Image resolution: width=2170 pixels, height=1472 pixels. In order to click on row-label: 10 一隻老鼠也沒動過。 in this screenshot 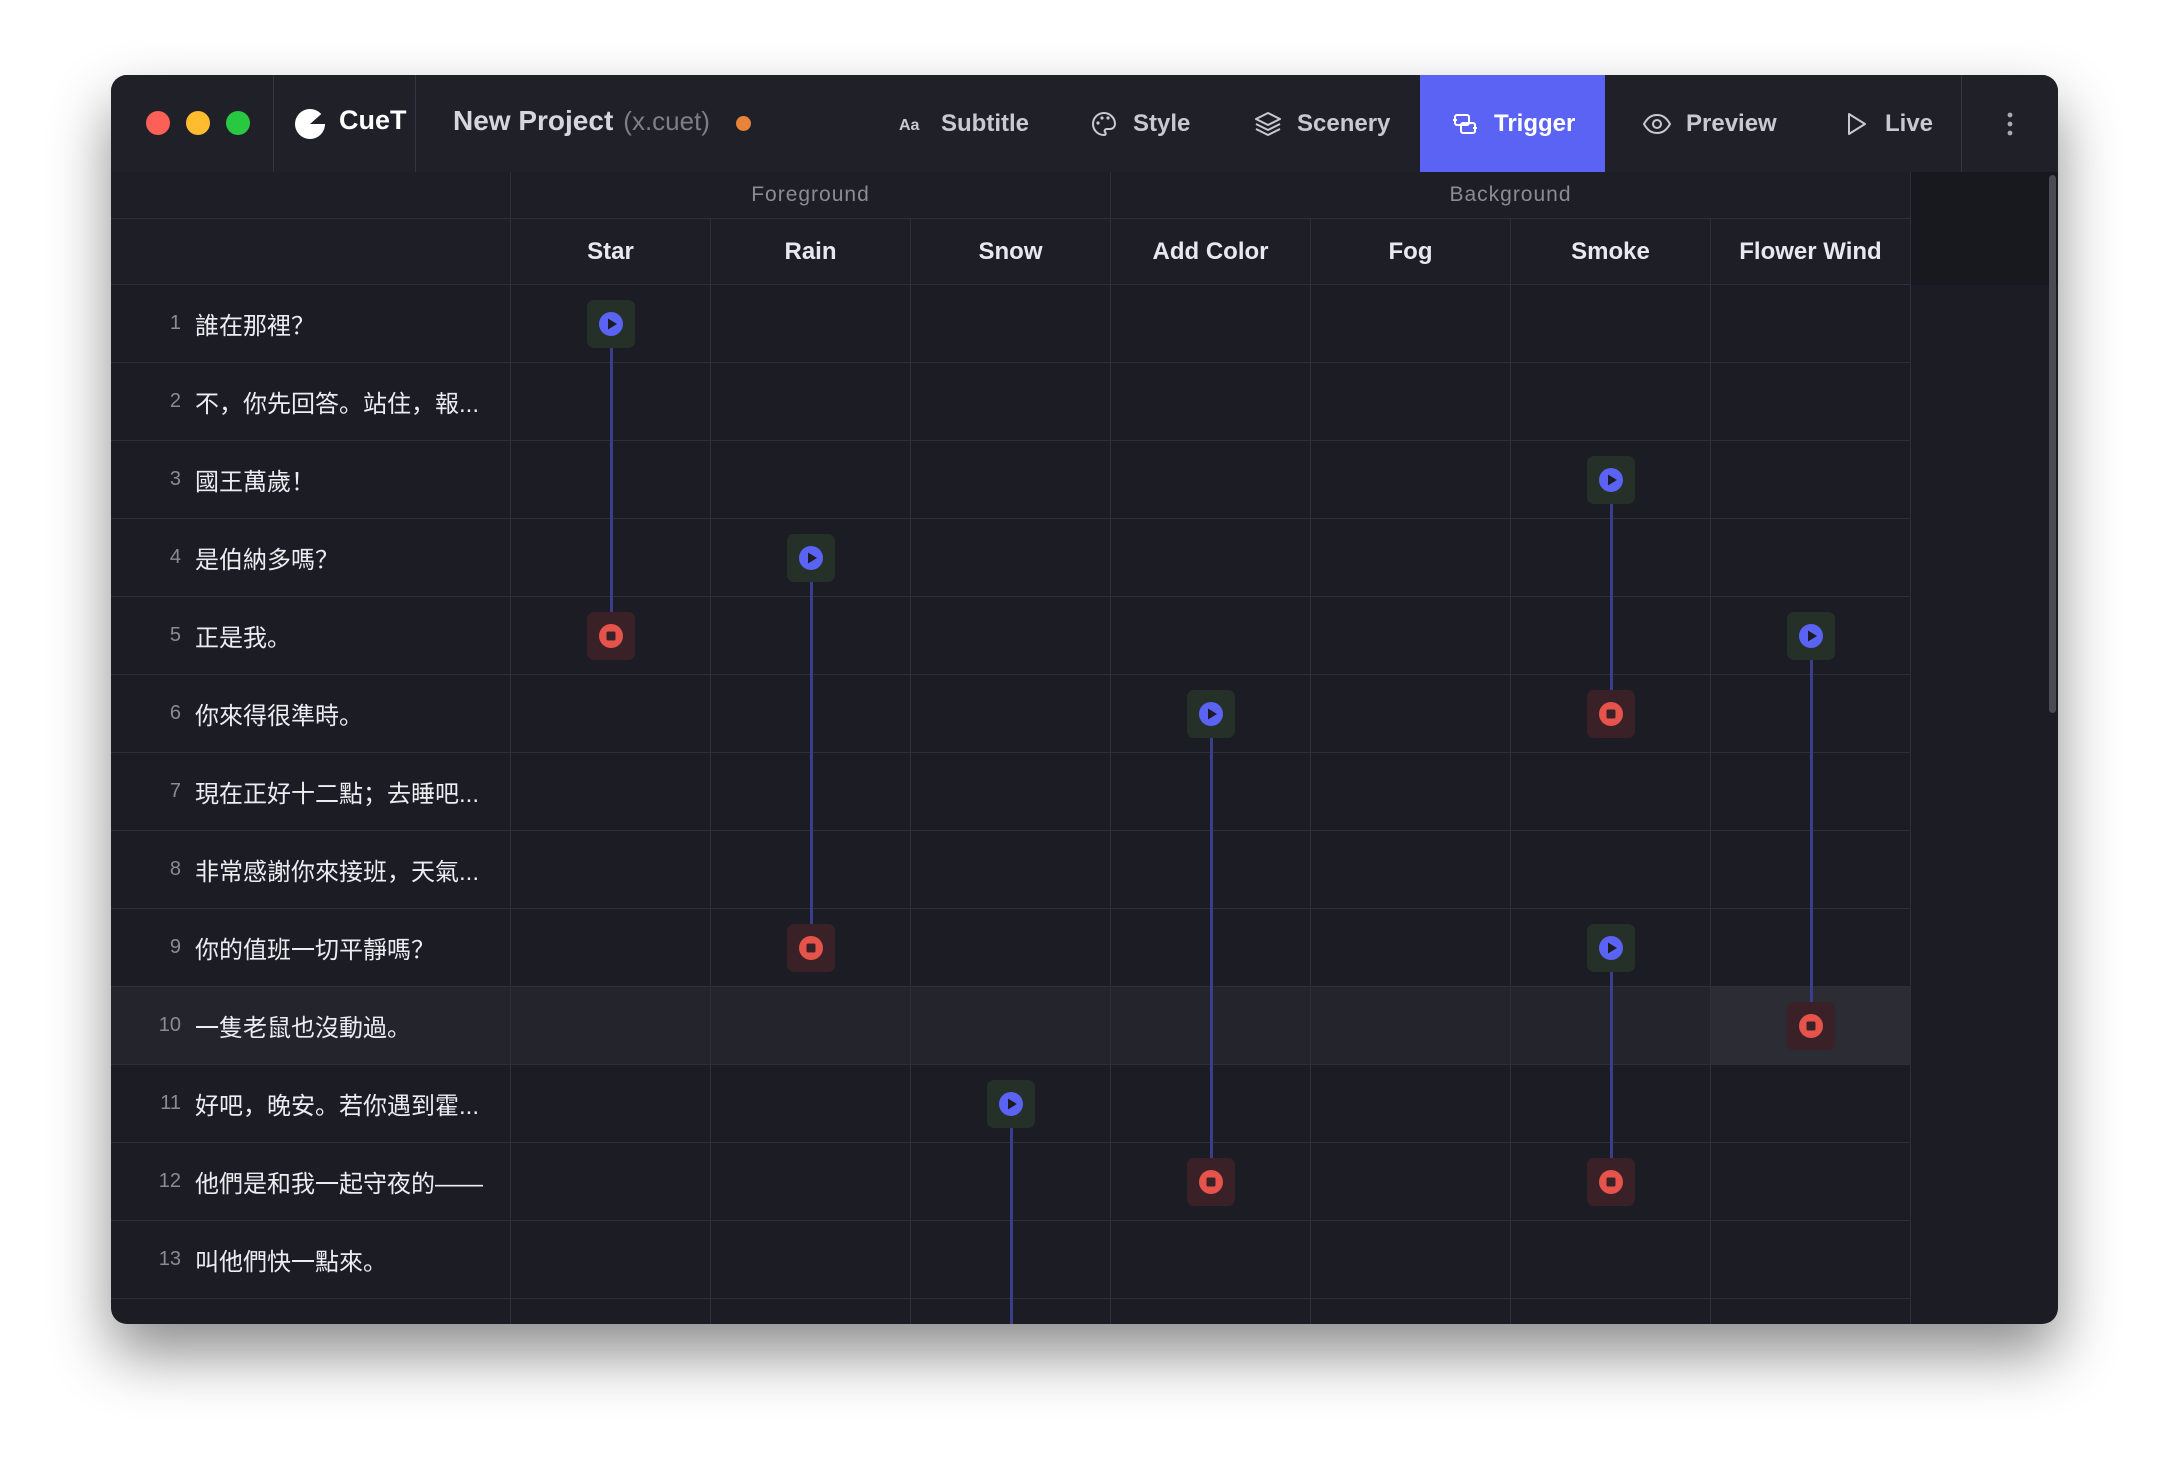, I will do `click(311, 1026)`.